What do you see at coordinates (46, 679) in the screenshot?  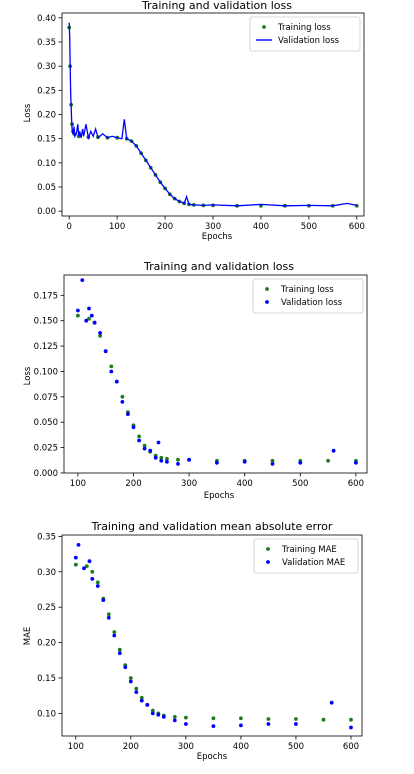 I see `y-tick-label: 0.15` at bounding box center [46, 679].